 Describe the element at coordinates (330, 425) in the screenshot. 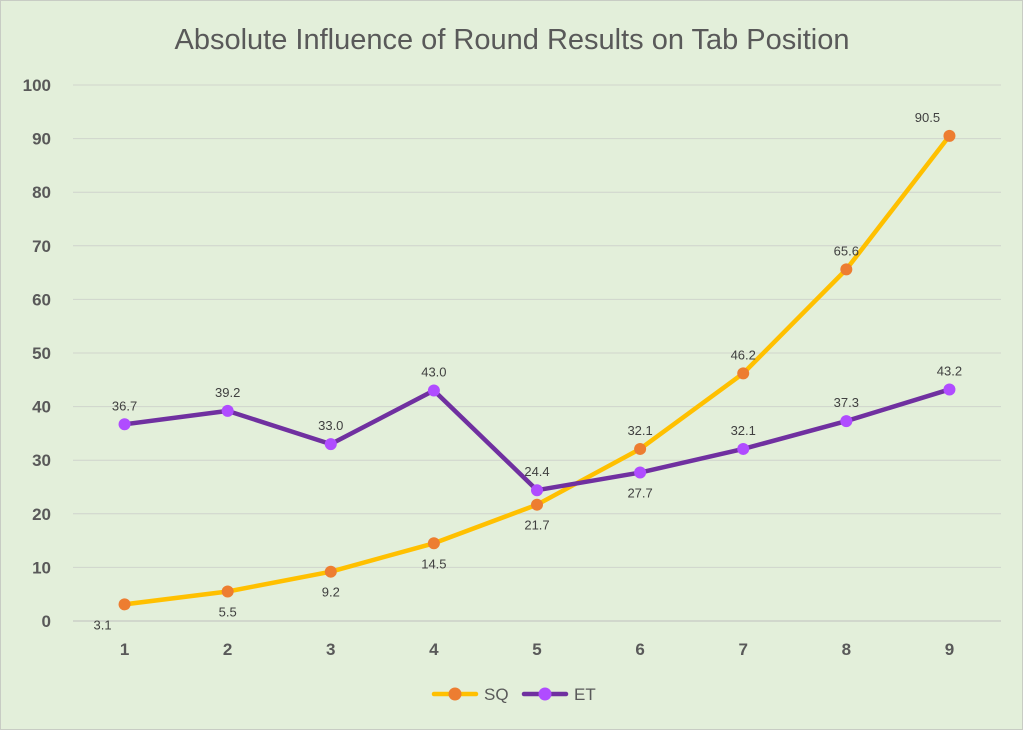

I see `data-label-et: 33.0` at that location.